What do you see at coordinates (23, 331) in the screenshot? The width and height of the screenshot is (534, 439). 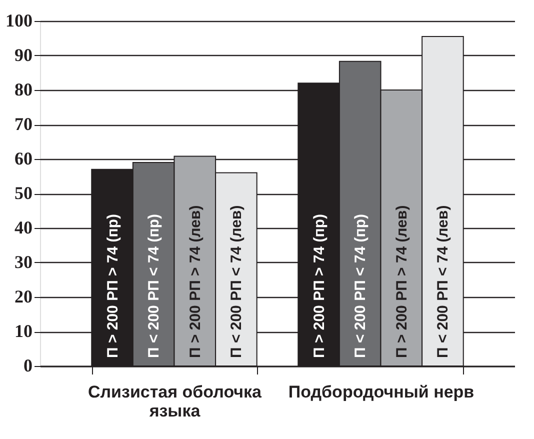 I see `y-tick-label: 10` at bounding box center [23, 331].